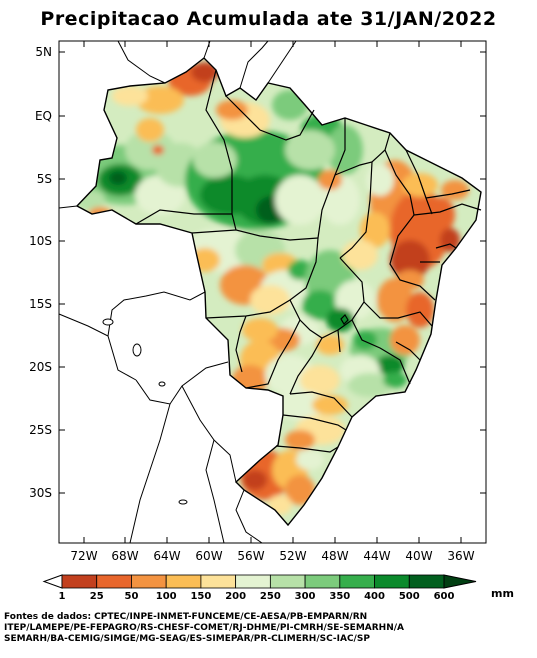  Describe the element at coordinates (208, 556) in the screenshot. I see `lon-label: 60W` at that location.